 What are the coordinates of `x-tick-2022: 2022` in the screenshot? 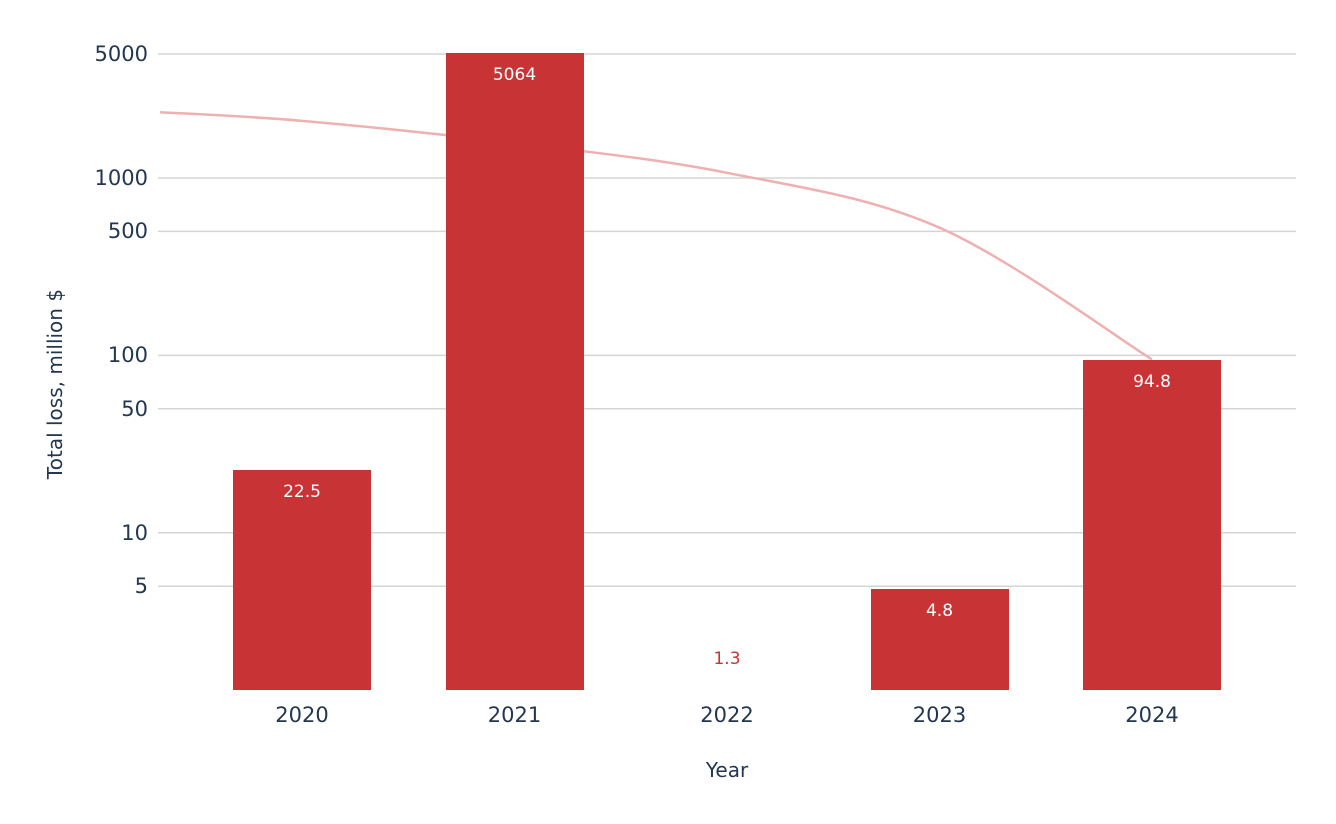 It's located at (727, 715).